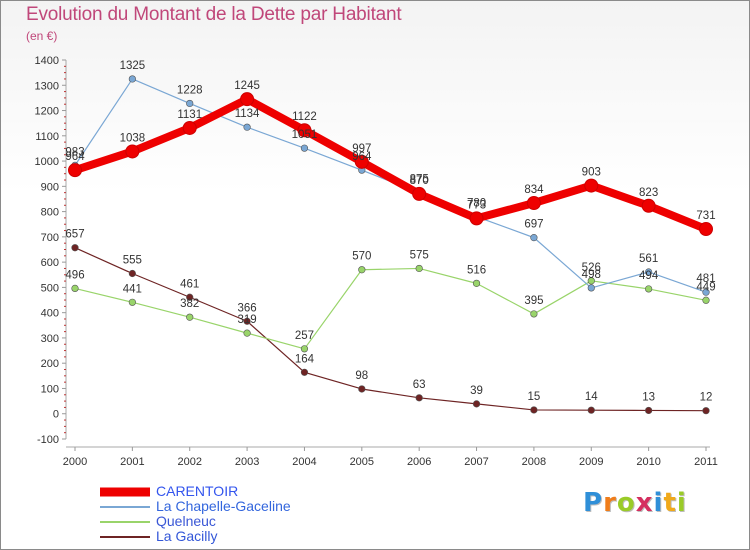  What do you see at coordinates (419, 255) in the screenshot?
I see `data-label: 575` at bounding box center [419, 255].